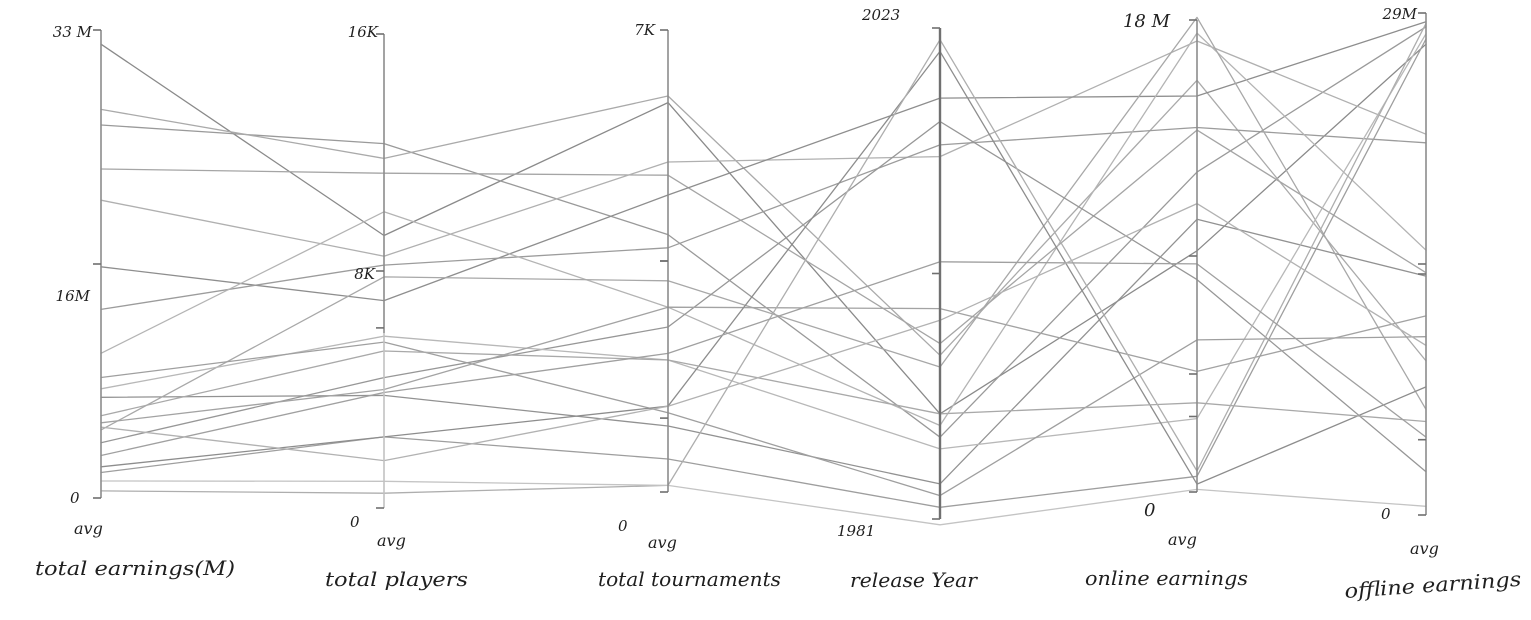 This screenshot has width=1531, height=620. I want to click on axis-max-label: 29M, so click(1400, 14).